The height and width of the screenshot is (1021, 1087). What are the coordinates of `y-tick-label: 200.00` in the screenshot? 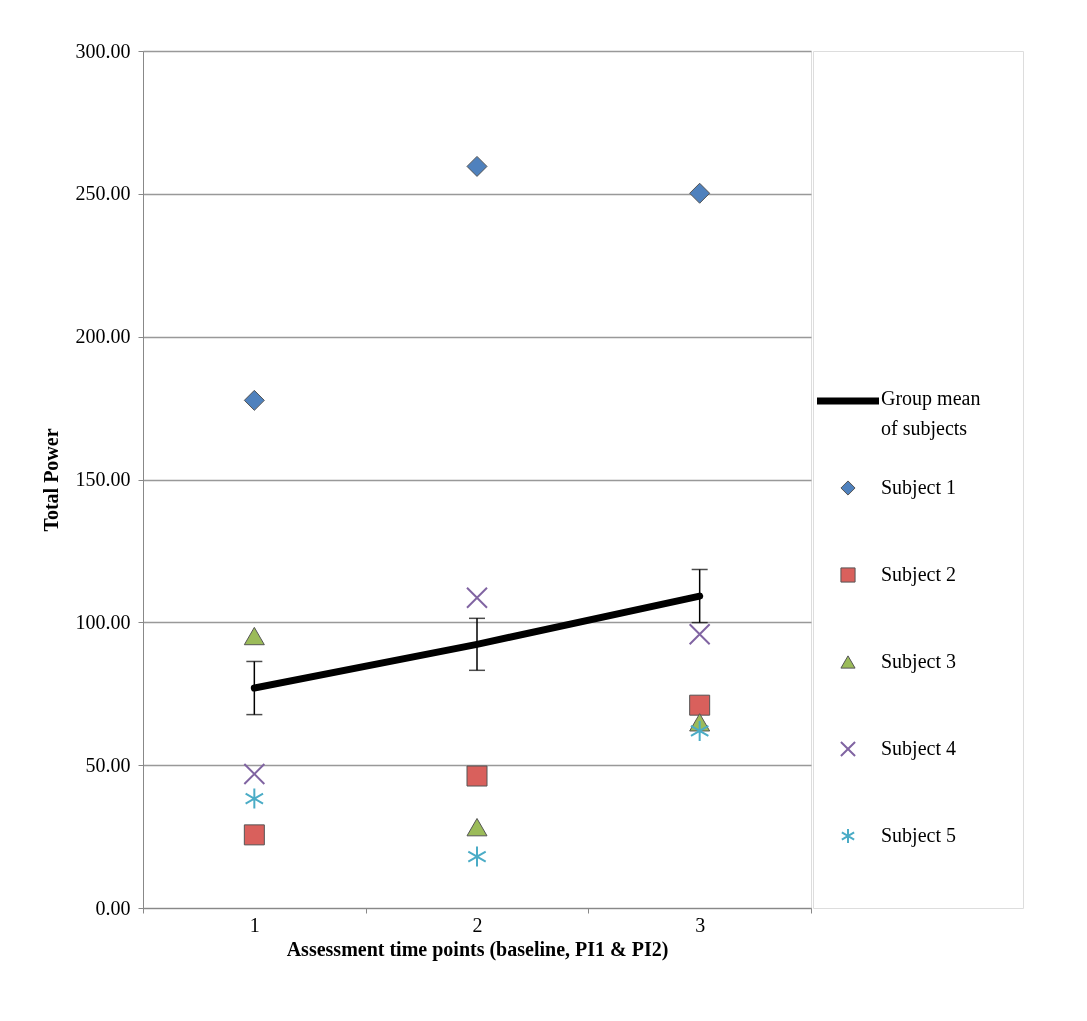 It's located at (103, 336).